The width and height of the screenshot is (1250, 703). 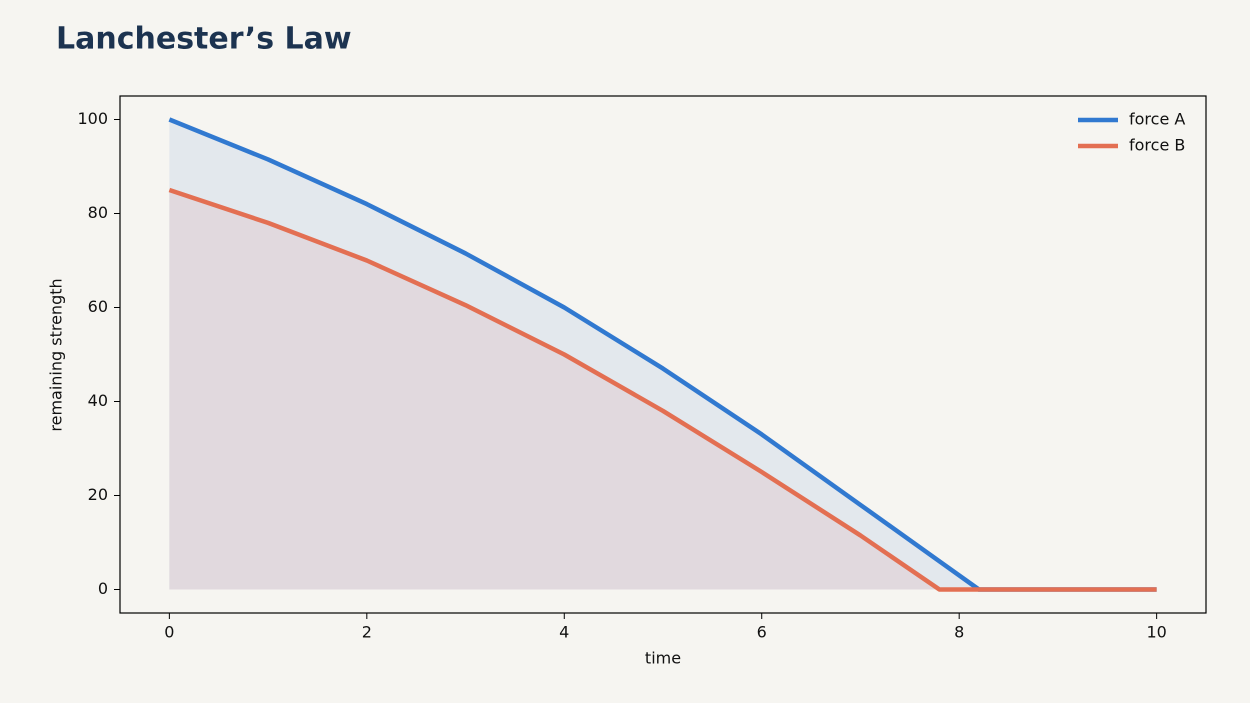 What do you see at coordinates (663, 658) in the screenshot?
I see `x-axis-label: time` at bounding box center [663, 658].